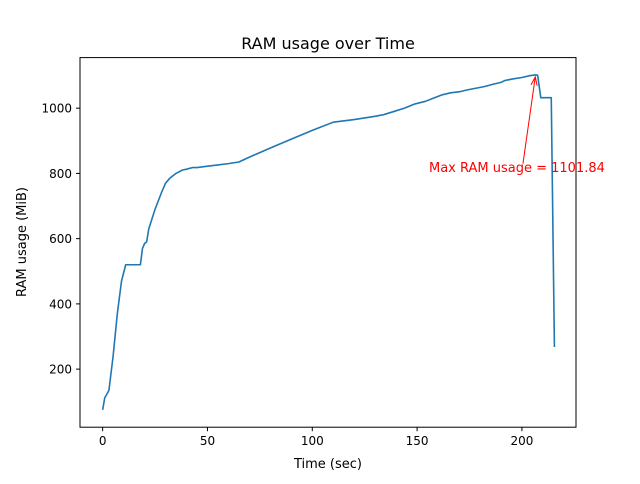  I want to click on y-tick-label: 400, so click(60, 304).